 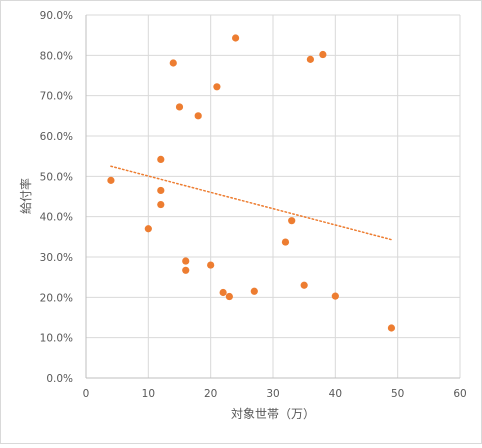 What do you see at coordinates (56, 97) in the screenshot?
I see `y-tick-label: 70.0%` at bounding box center [56, 97].